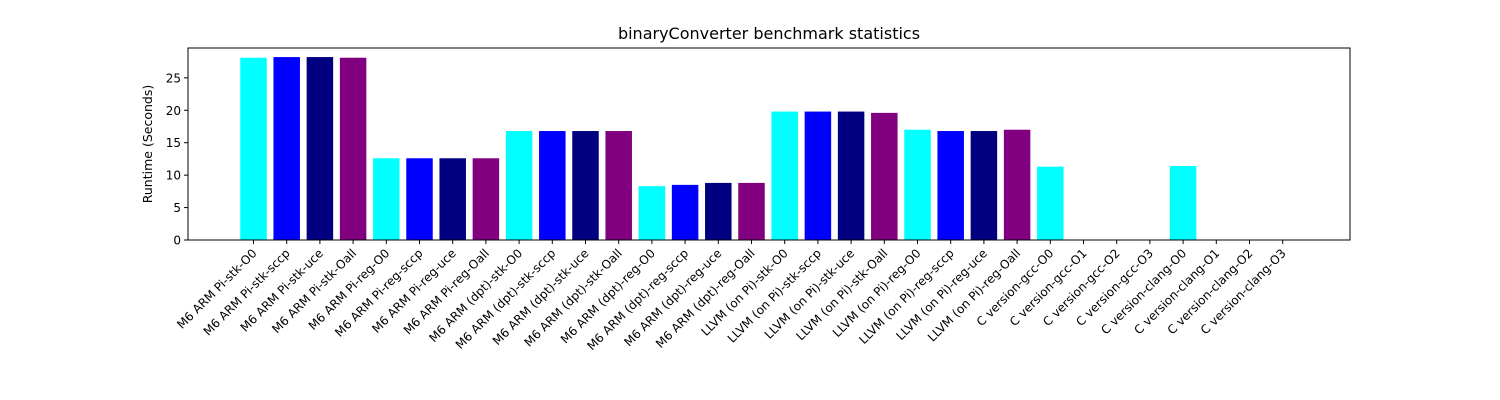 This screenshot has width=1500, height=400. What do you see at coordinates (177, 159) in the screenshot?
I see `y-axis-ticks: 0 5 10 15 20 25` at bounding box center [177, 159].